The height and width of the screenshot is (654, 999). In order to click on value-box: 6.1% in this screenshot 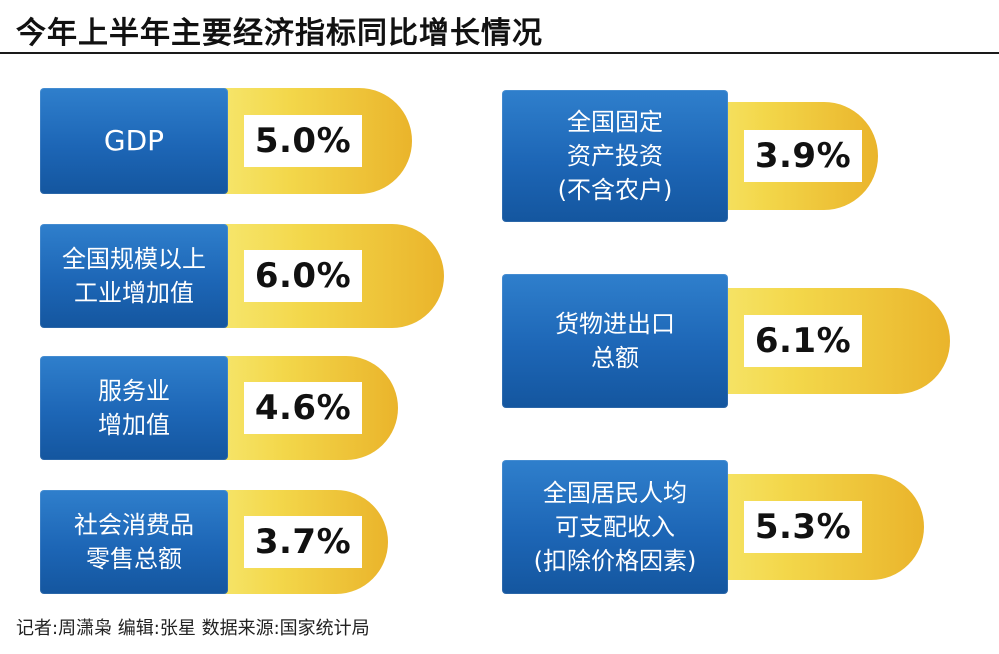, I will do `click(803, 341)`.